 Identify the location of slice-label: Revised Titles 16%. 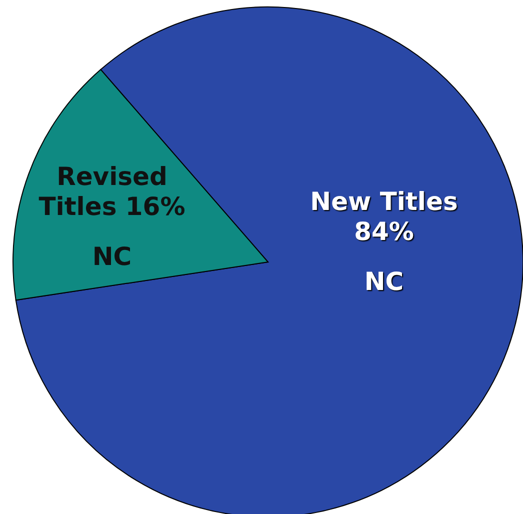
(112, 191).